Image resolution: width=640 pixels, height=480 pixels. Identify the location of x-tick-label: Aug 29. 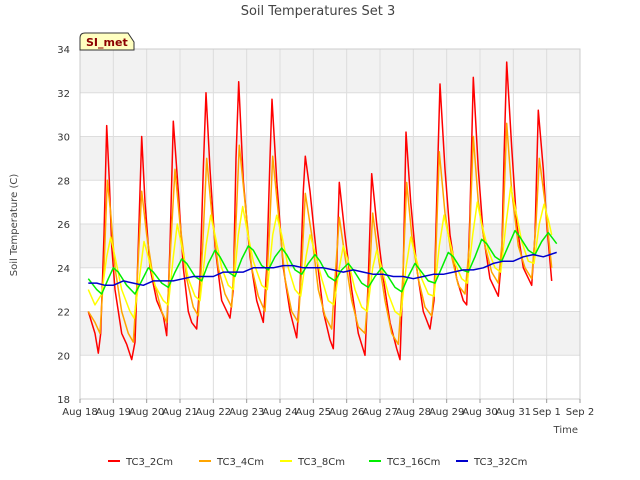
(446, 412).